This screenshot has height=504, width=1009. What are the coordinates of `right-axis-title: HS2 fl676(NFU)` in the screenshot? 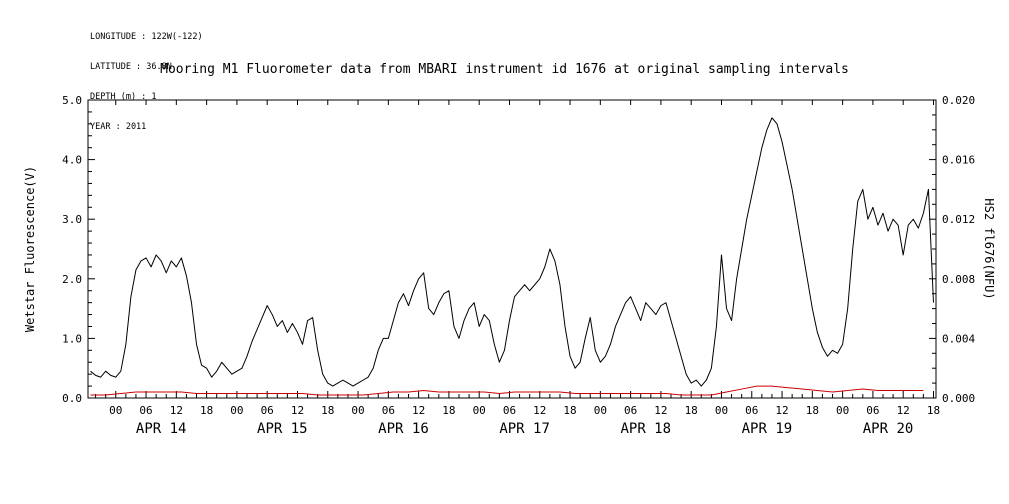 It's located at (989, 248).